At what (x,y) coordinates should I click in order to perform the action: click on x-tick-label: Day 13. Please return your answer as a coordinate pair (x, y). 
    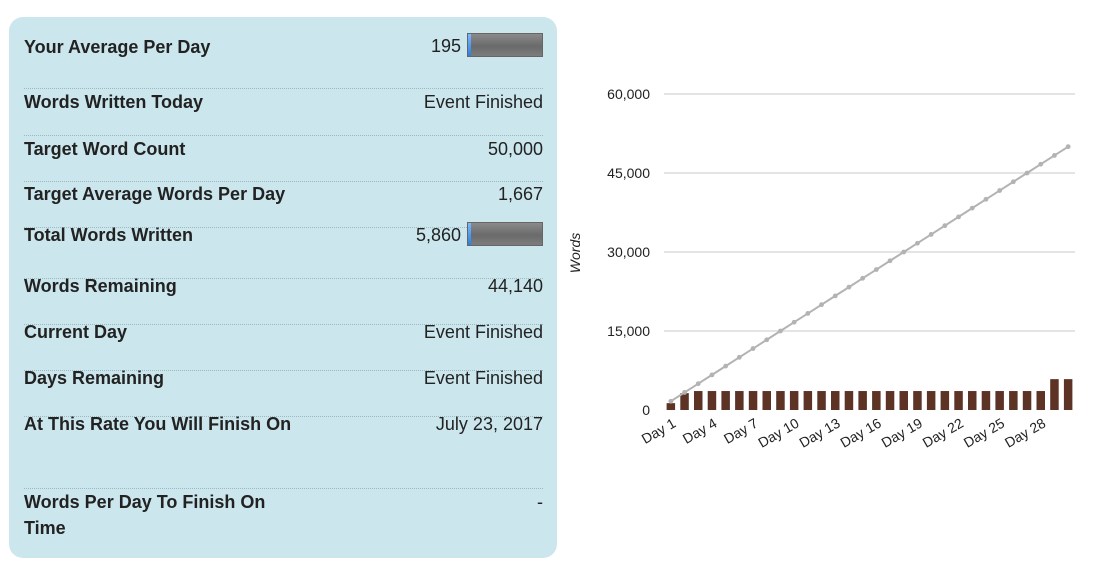
    Looking at the image, I should click on (819, 433).